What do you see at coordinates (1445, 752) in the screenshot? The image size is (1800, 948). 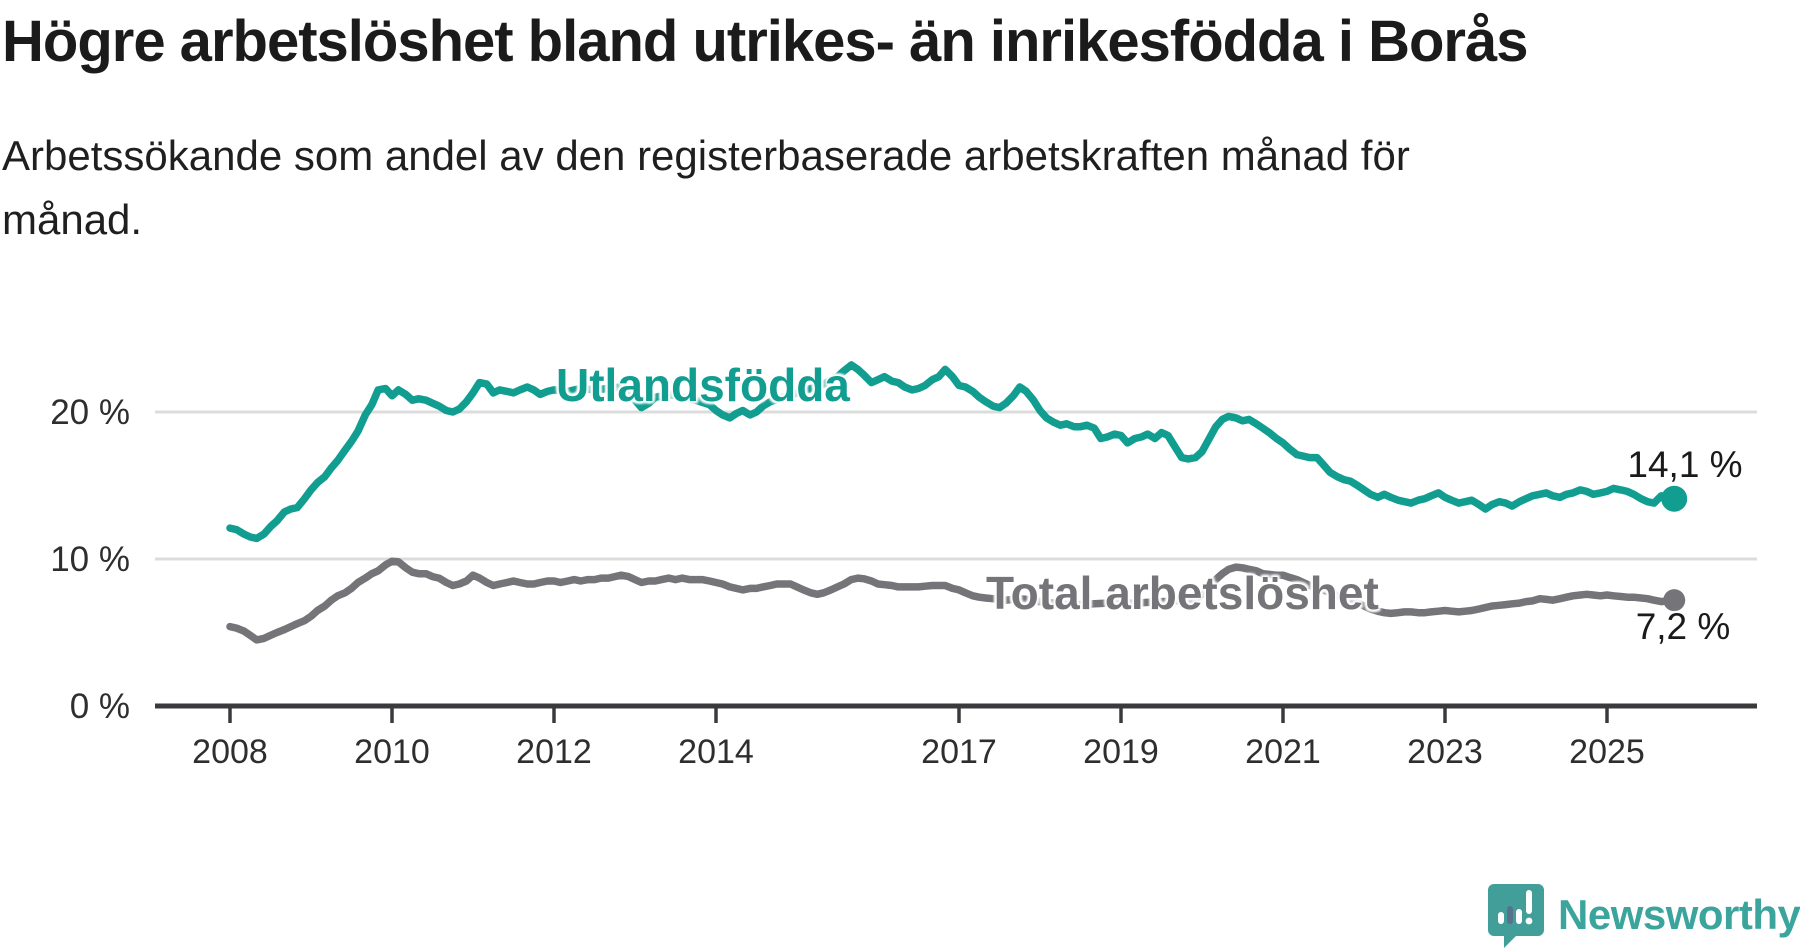 I see `x-axis-label-2023: 2023` at bounding box center [1445, 752].